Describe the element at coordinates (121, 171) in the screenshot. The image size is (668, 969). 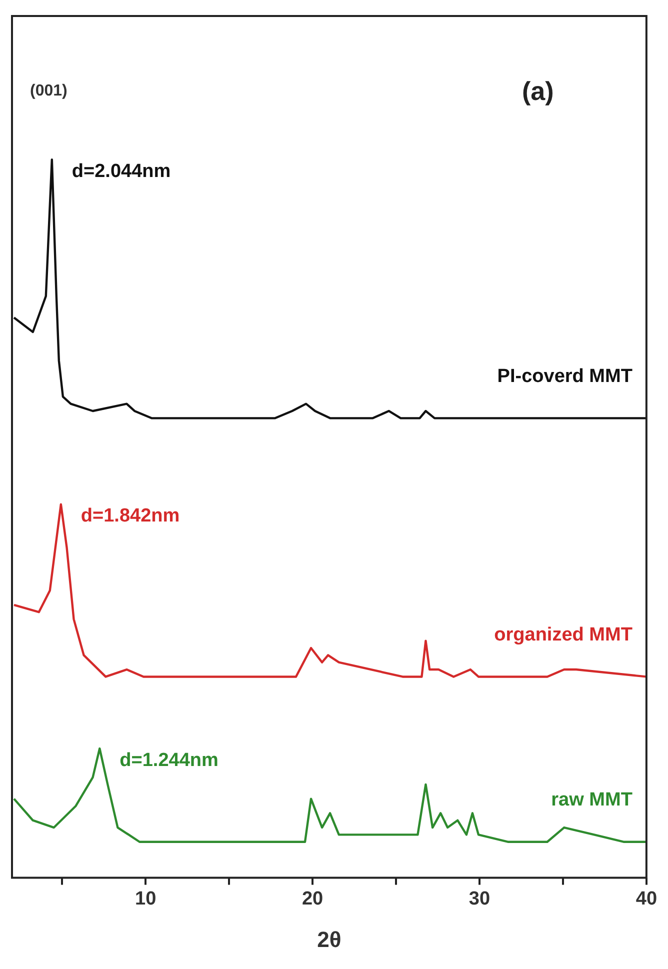
I see `annotation: d=2.044nm` at that location.